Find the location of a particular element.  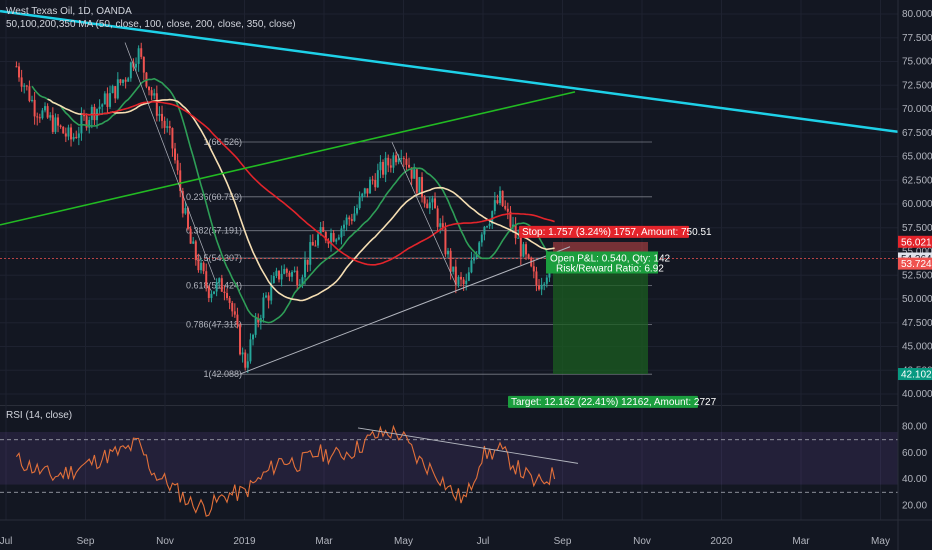

target-label-bg is located at coordinates (603, 401).